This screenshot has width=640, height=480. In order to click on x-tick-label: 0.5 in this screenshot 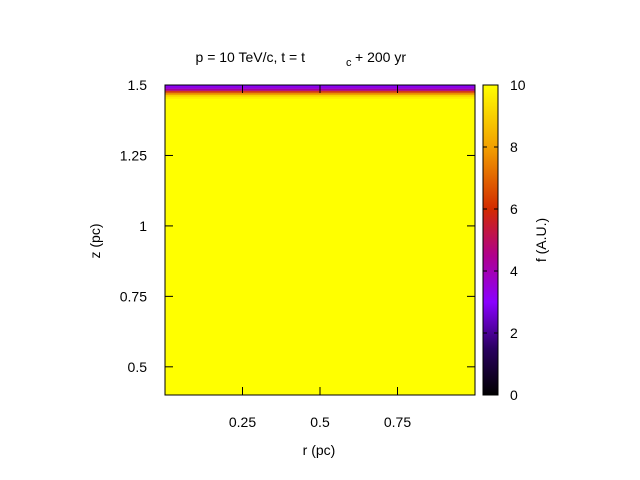, I will do `click(320, 422)`.